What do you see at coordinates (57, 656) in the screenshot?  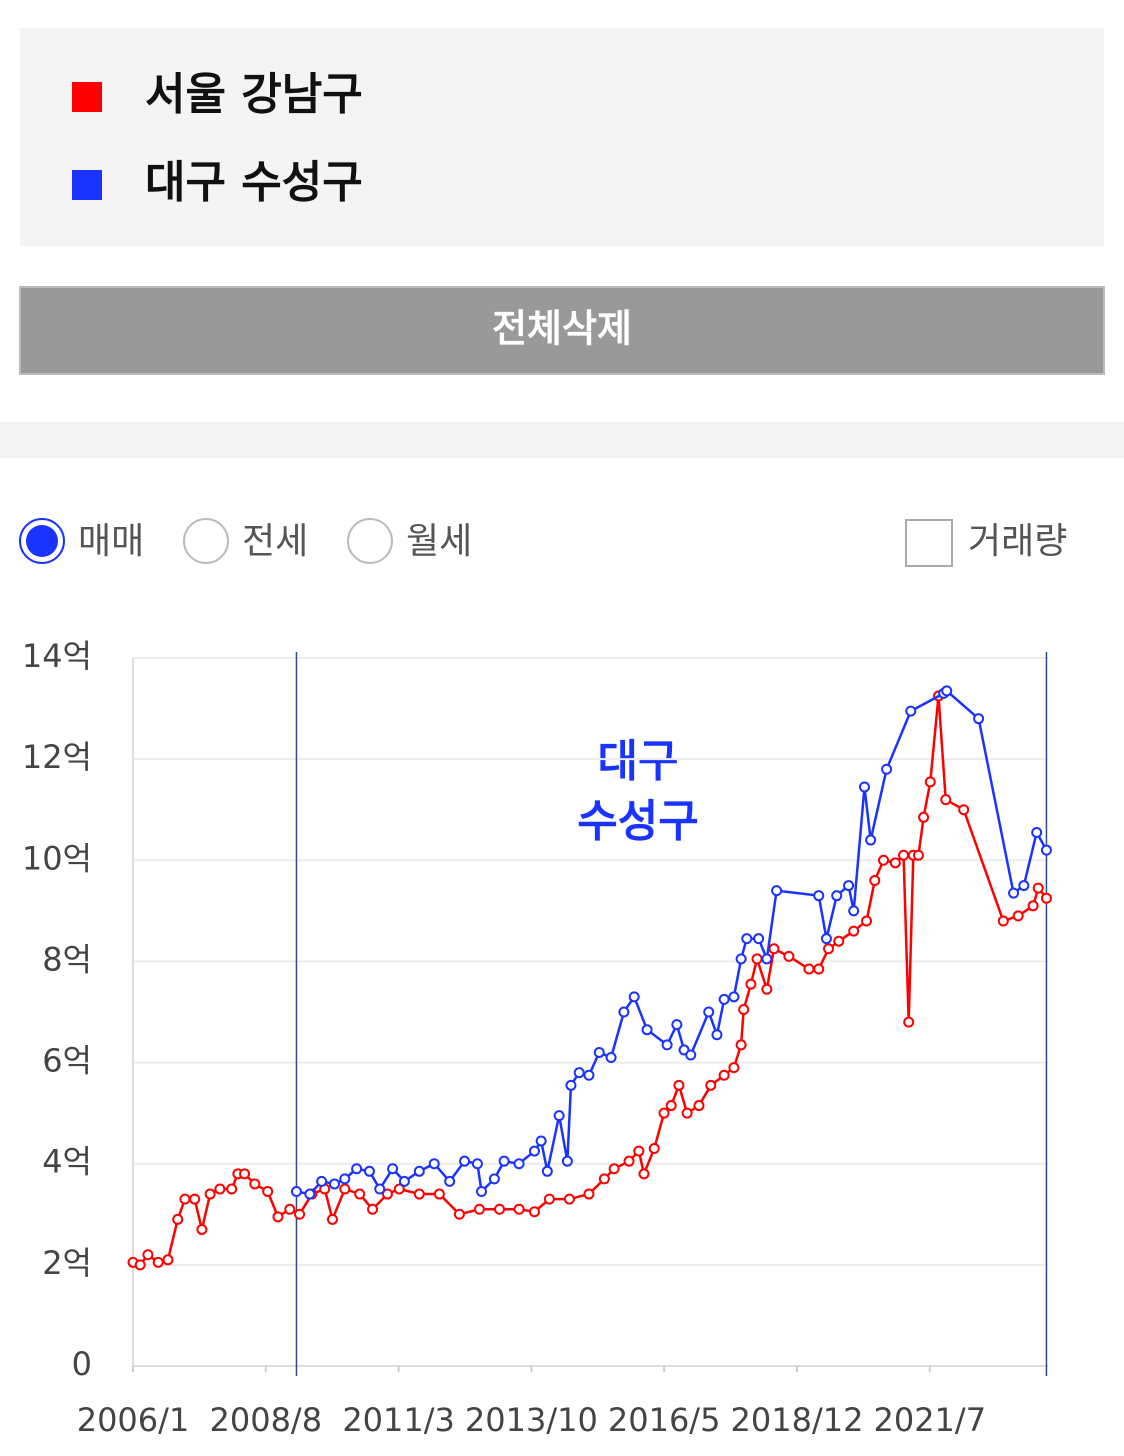 I see `y-tick-label: 14억` at bounding box center [57, 656].